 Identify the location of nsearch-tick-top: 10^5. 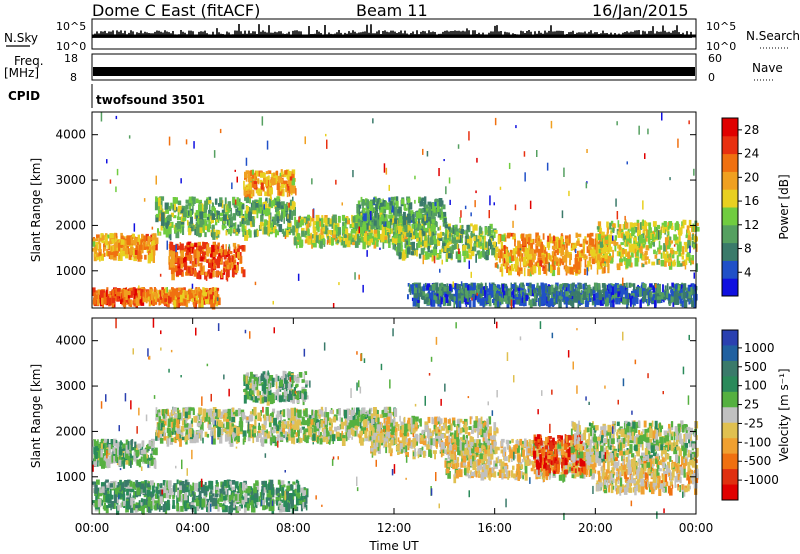
(721, 26).